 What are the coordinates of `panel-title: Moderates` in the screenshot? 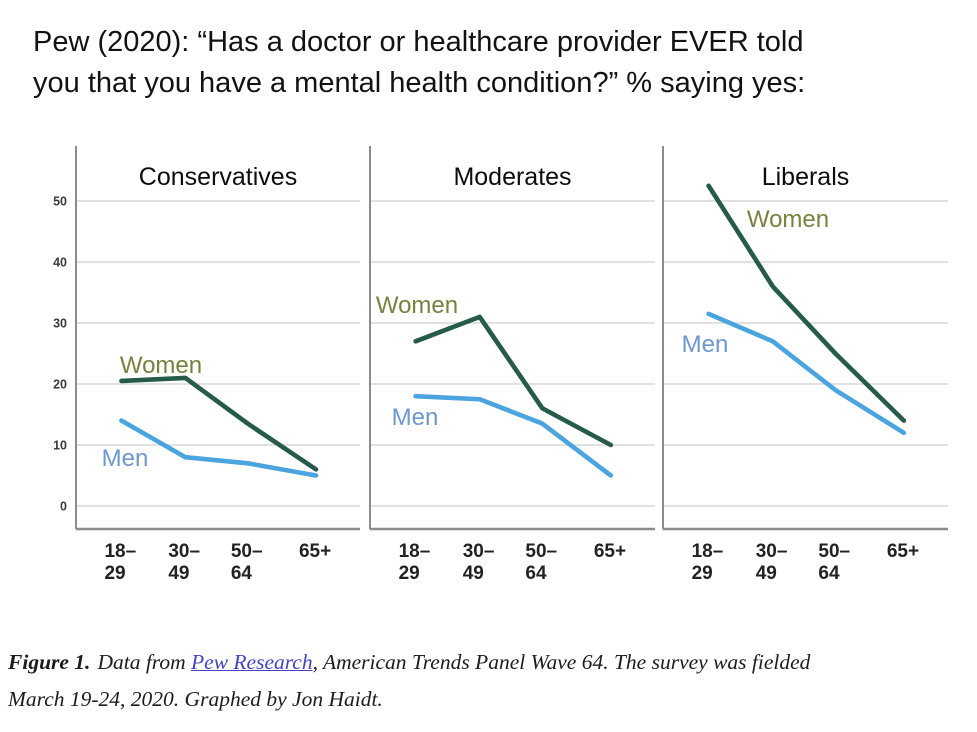 It's located at (512, 177).